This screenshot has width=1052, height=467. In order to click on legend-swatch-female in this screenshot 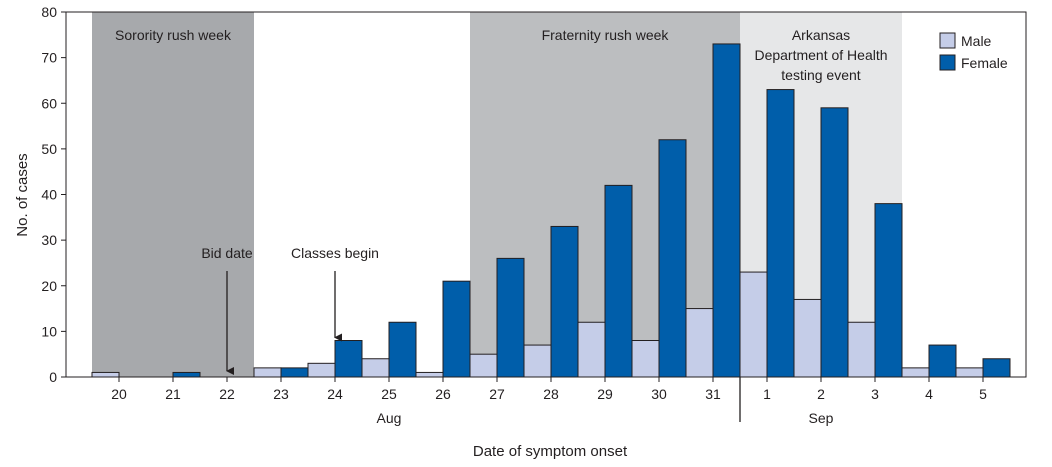, I will do `click(947, 62)`.